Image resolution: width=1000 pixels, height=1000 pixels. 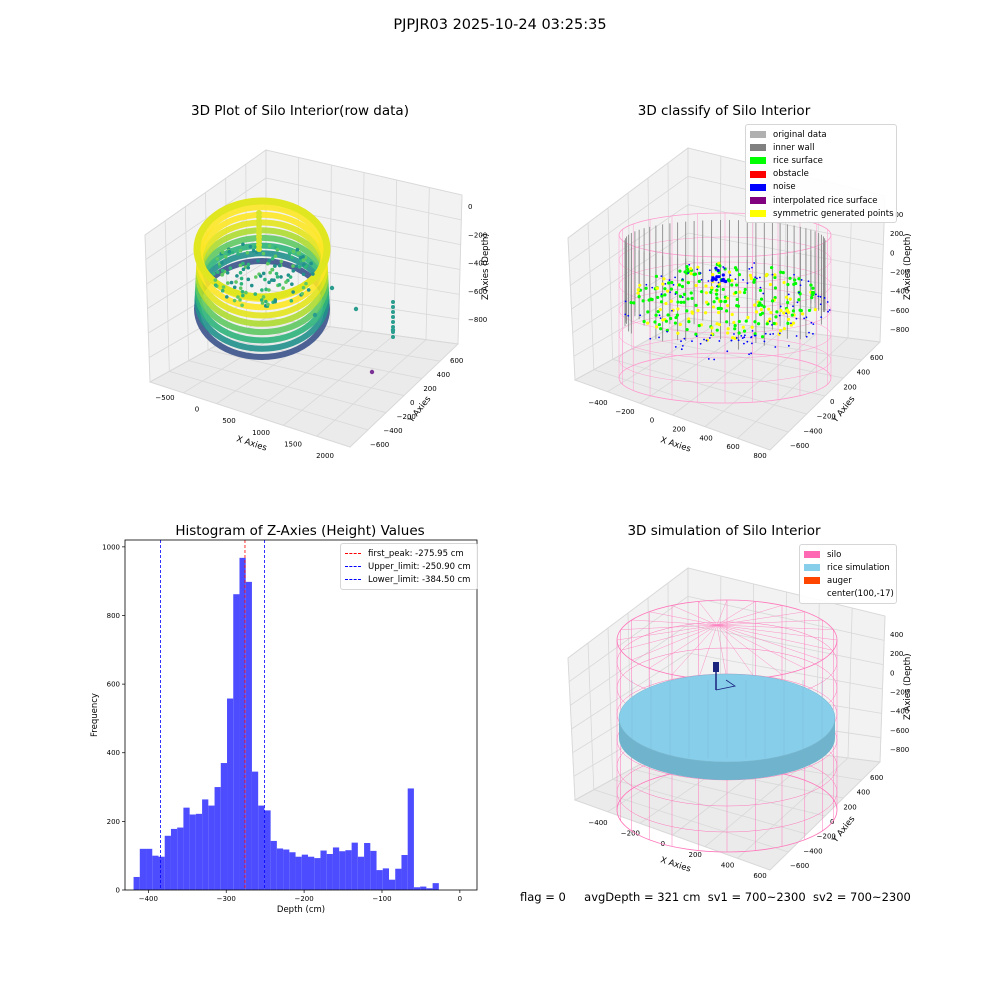 What do you see at coordinates (416, 553) in the screenshot?
I see `legend-label: first_peak: -275.95 cm` at bounding box center [416, 553].